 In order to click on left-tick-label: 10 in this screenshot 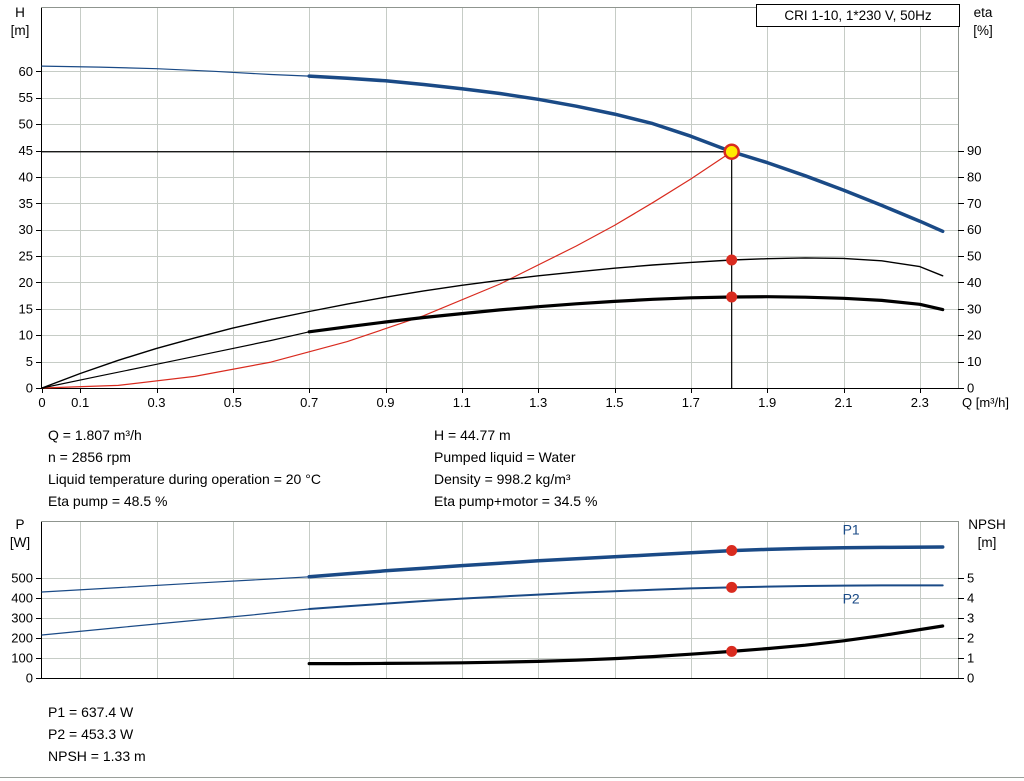, I will do `click(26, 335)`.